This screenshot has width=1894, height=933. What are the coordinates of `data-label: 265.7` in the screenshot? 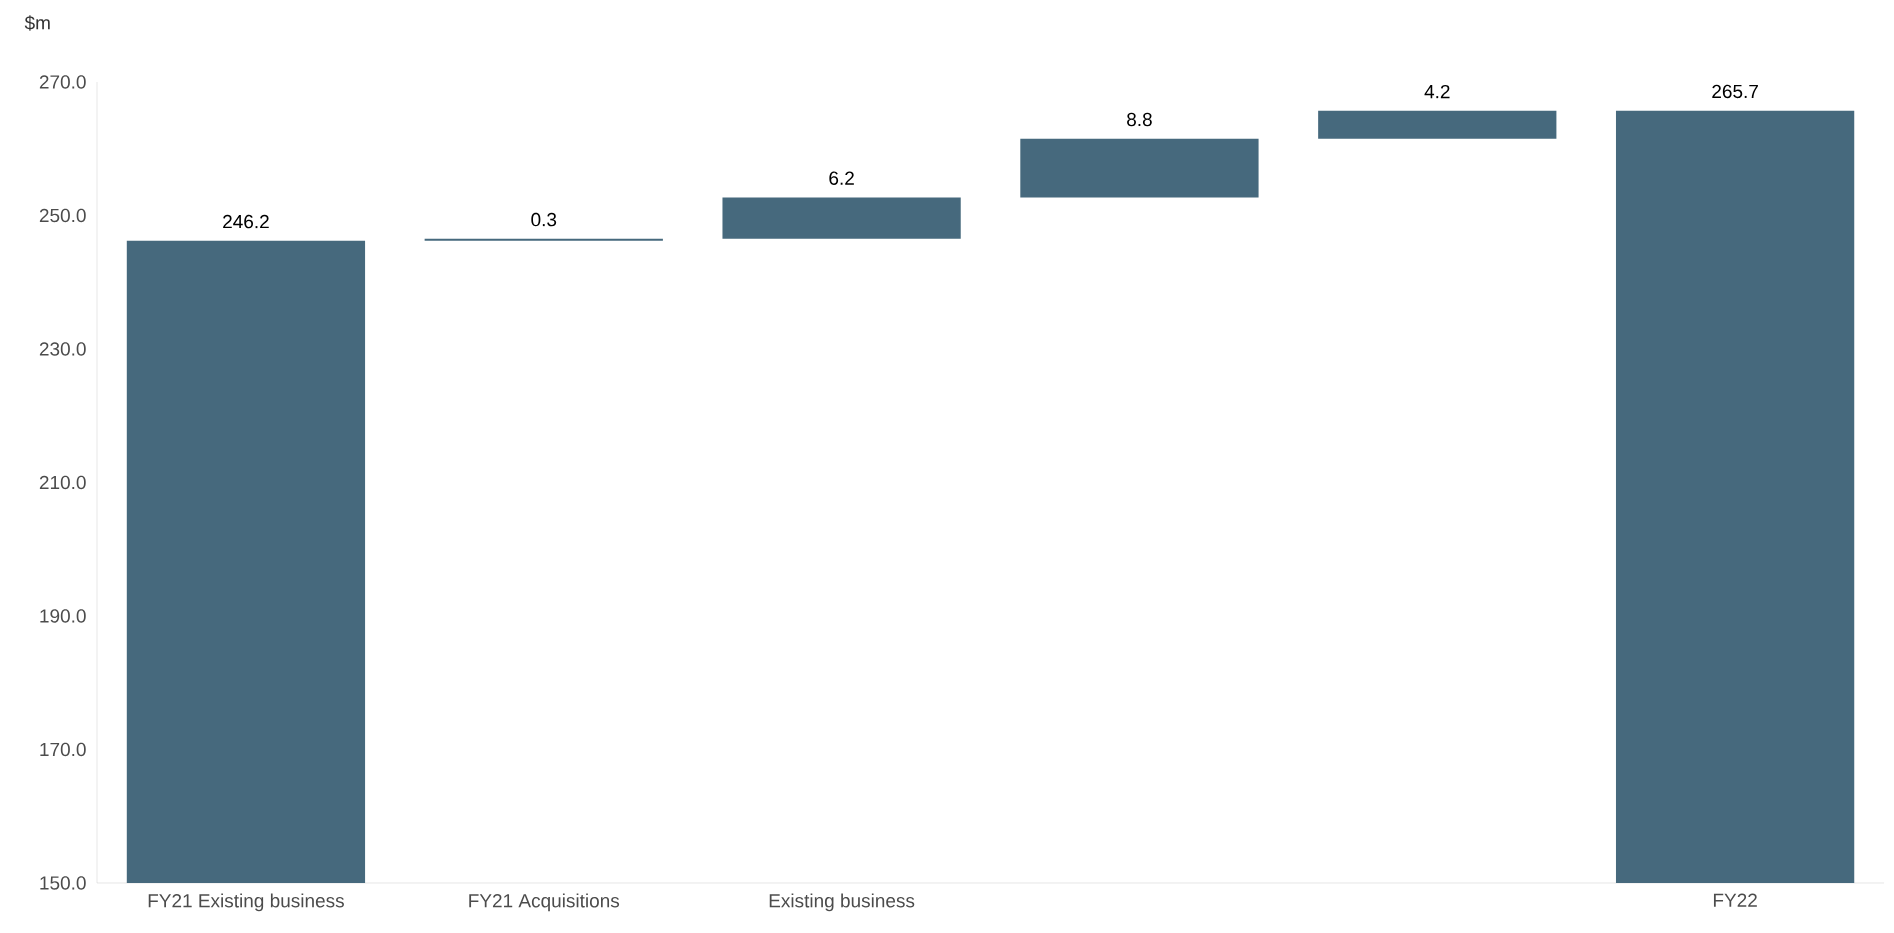 It's located at (1735, 91).